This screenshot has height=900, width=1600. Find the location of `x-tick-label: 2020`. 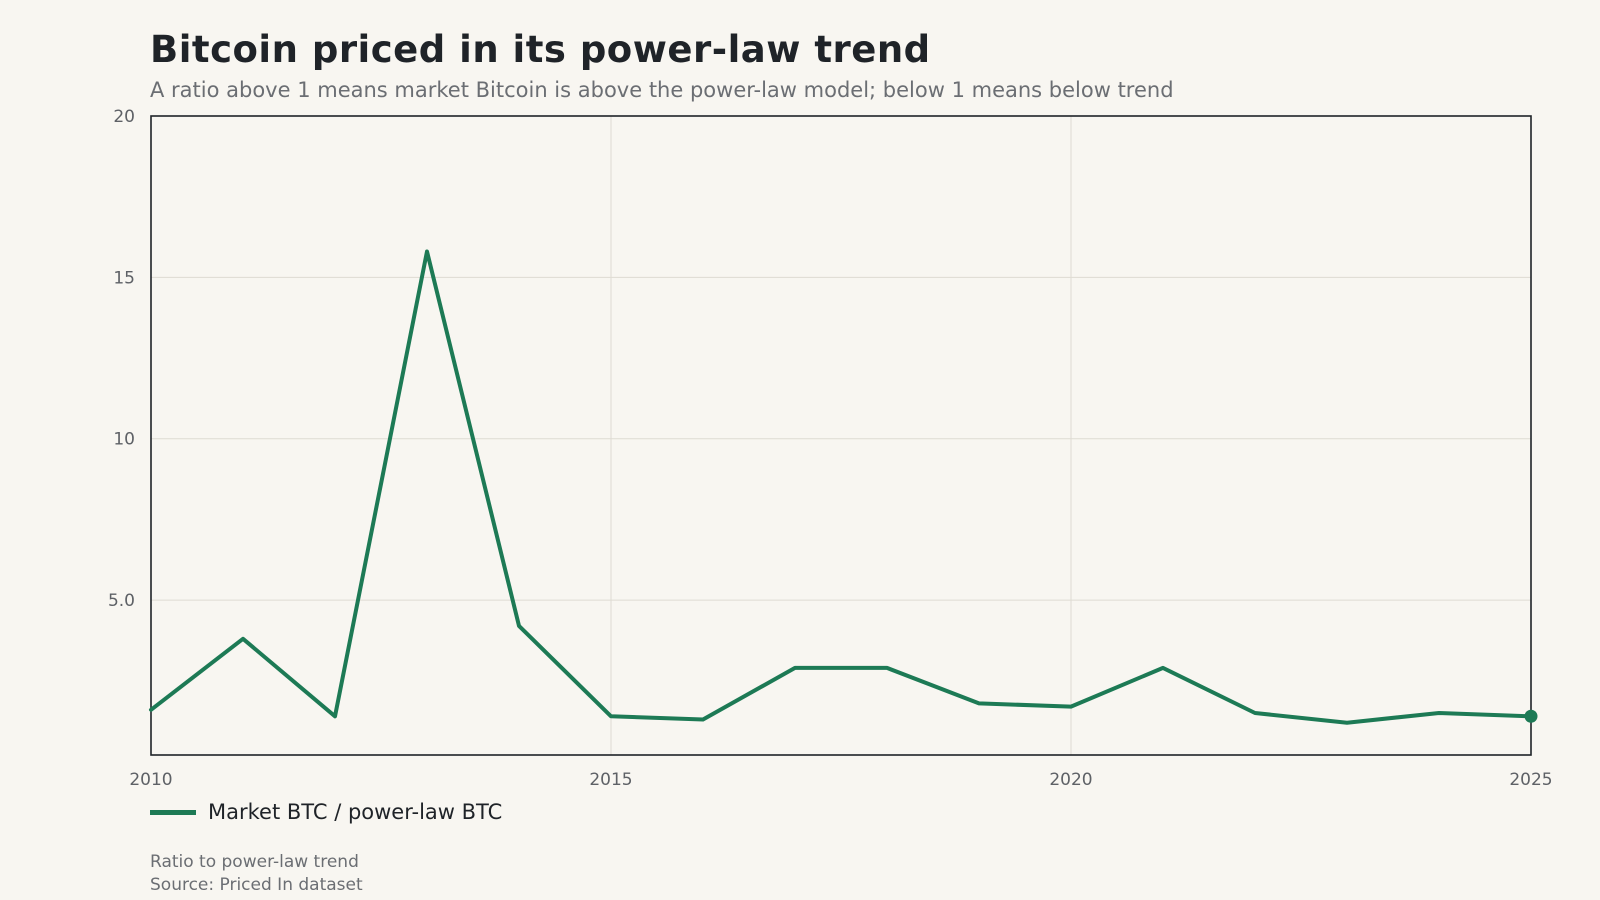

x-tick-label: 2020 is located at coordinates (1070, 780).